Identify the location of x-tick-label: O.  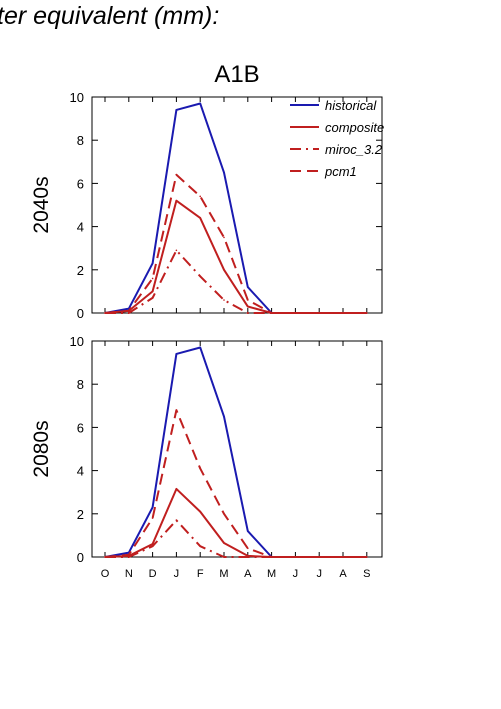
(105, 574).